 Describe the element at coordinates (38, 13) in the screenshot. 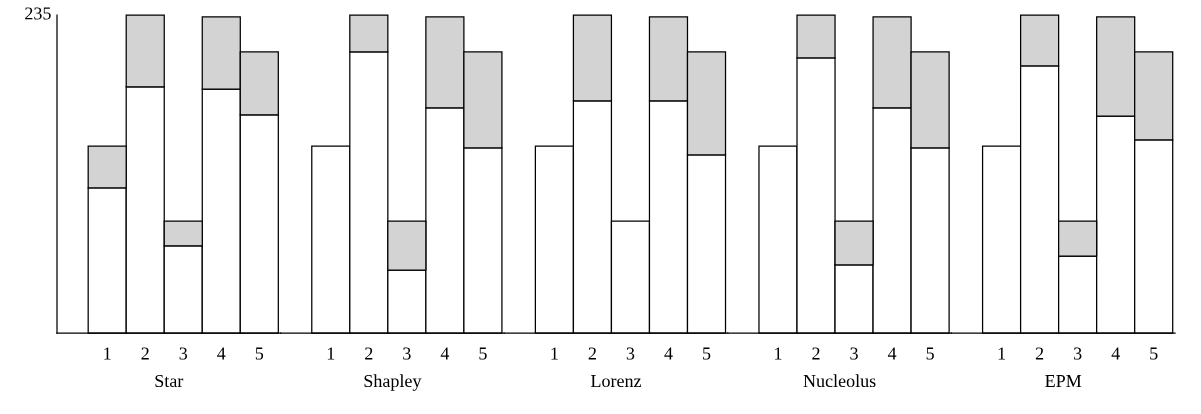

I see `text: 235` at that location.